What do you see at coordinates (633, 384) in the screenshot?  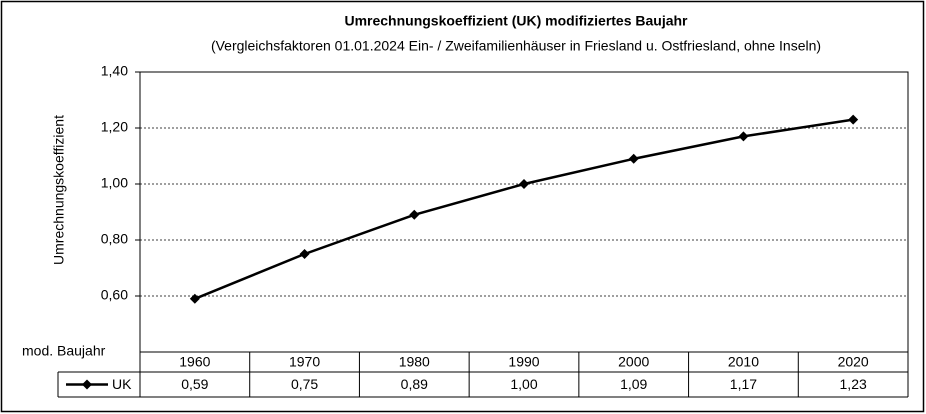 I see `data-label: 1,09` at bounding box center [633, 384].